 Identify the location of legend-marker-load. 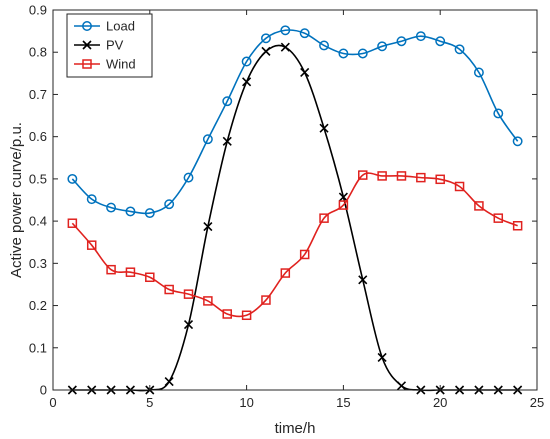
(87, 26).